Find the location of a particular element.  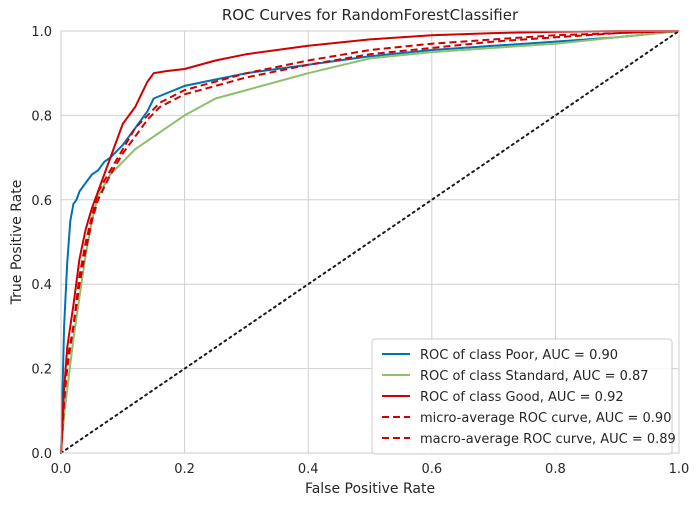

chart-title: ROC Curves for RandomForestClassifier is located at coordinates (370, 15).